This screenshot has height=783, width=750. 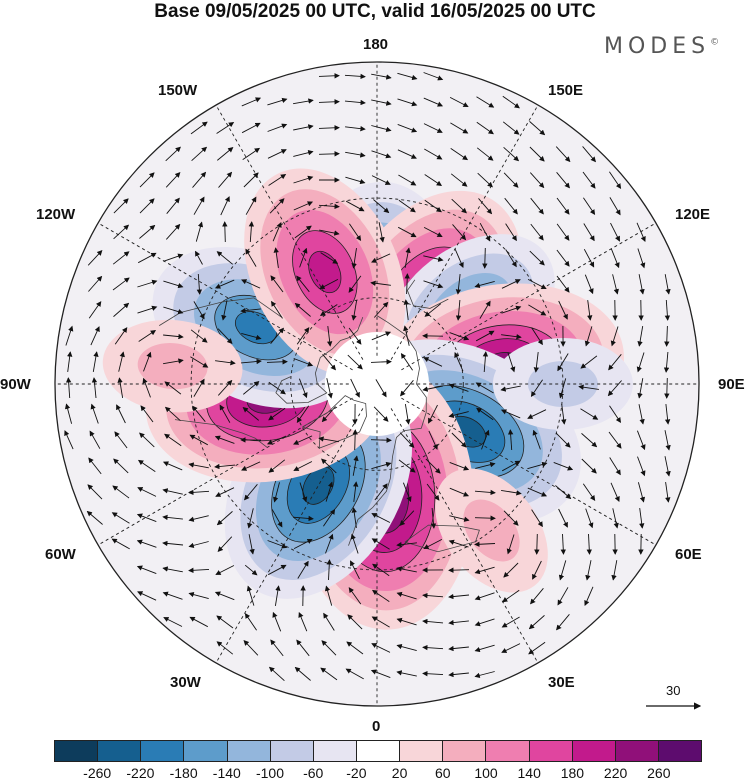 I want to click on lon-label-0: 0, so click(x=376, y=726).